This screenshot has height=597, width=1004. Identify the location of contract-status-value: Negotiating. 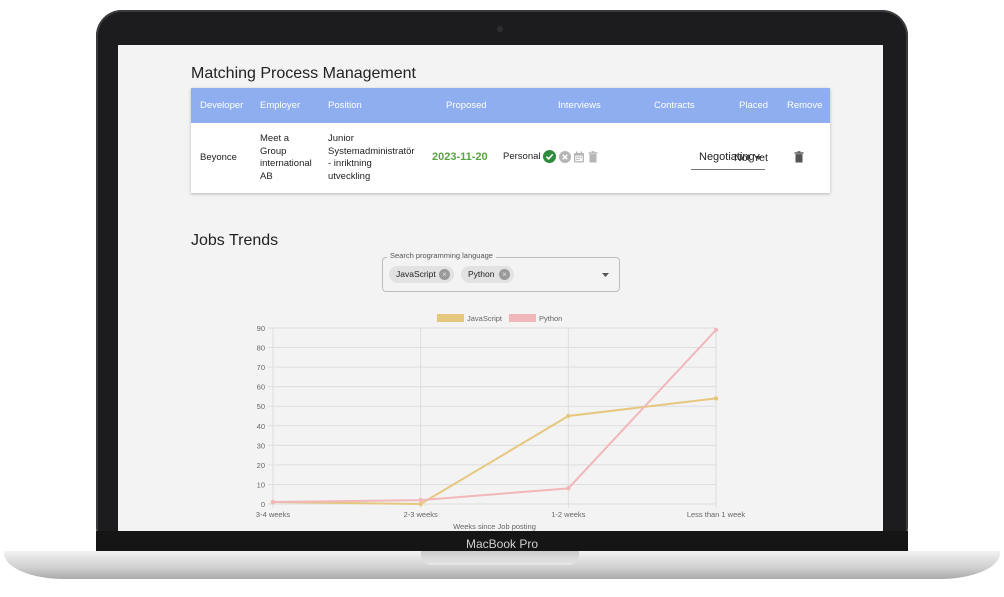
(727, 157).